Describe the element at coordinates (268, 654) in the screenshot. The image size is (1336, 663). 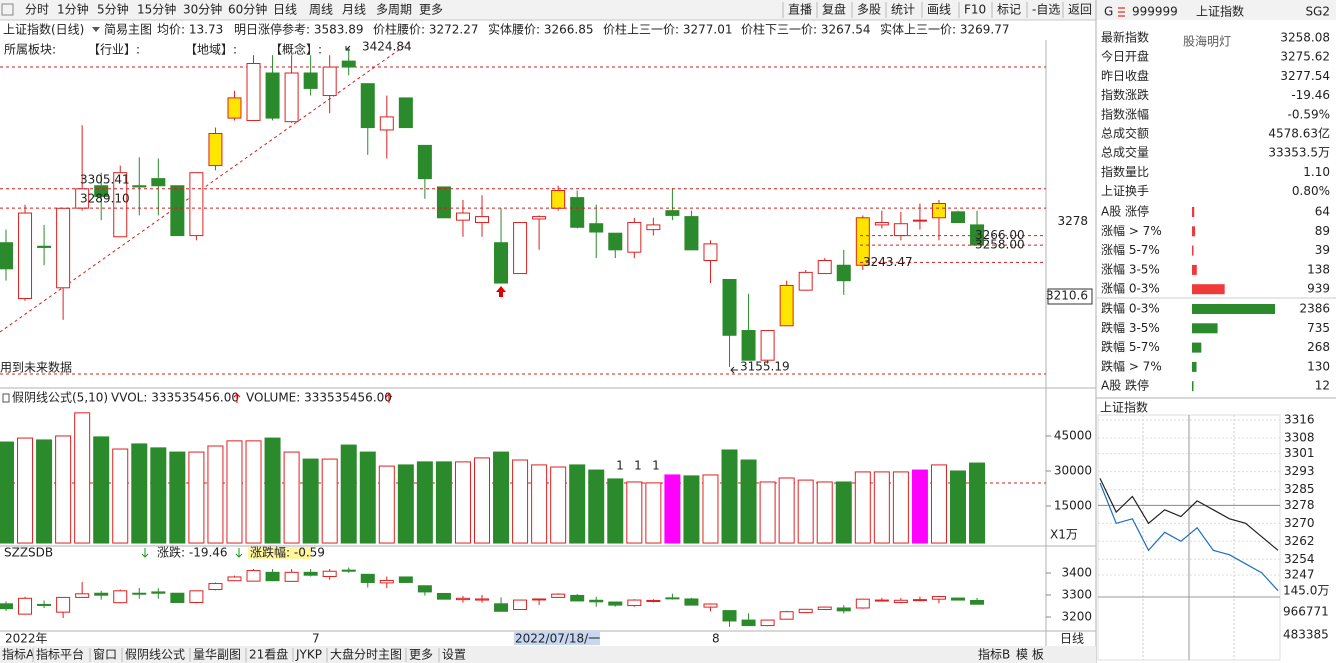
I see `bottom-tab: 21看盘` at that location.